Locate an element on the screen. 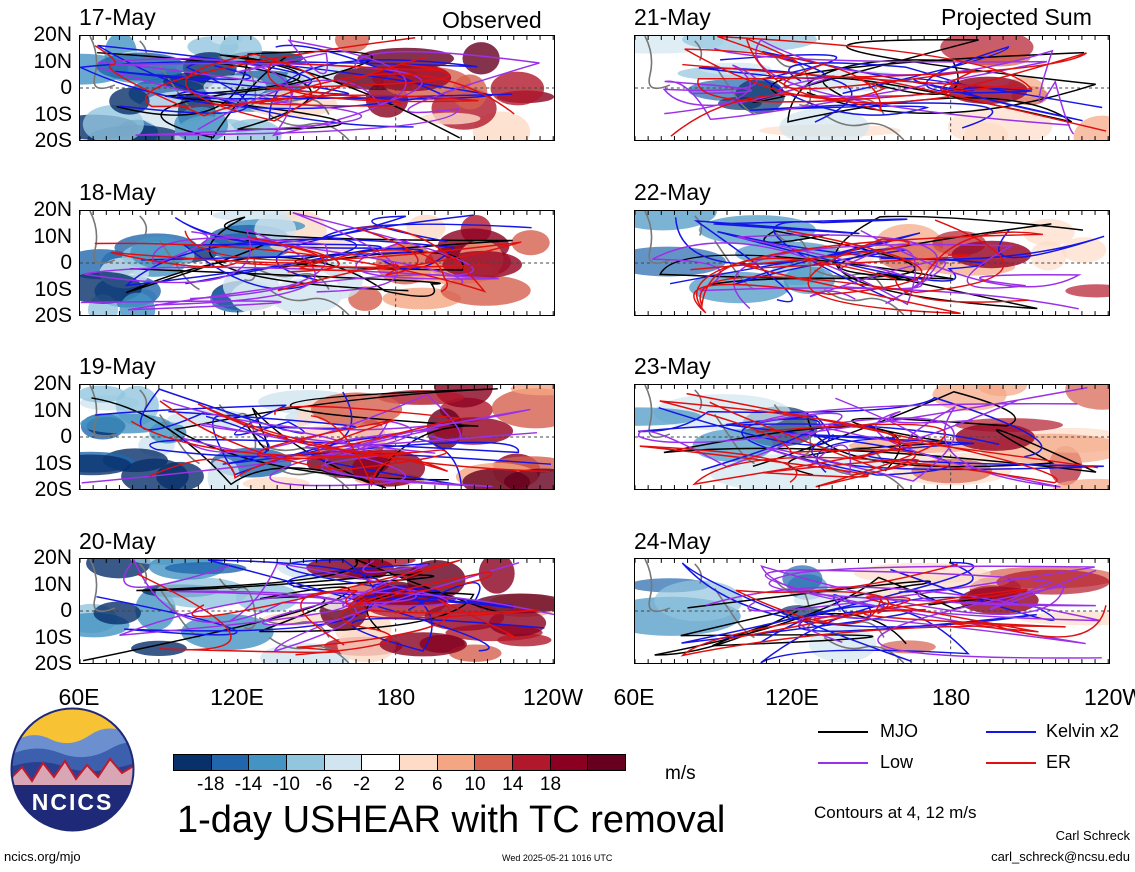 The image size is (1135, 872). colorbar is located at coordinates (399, 762).